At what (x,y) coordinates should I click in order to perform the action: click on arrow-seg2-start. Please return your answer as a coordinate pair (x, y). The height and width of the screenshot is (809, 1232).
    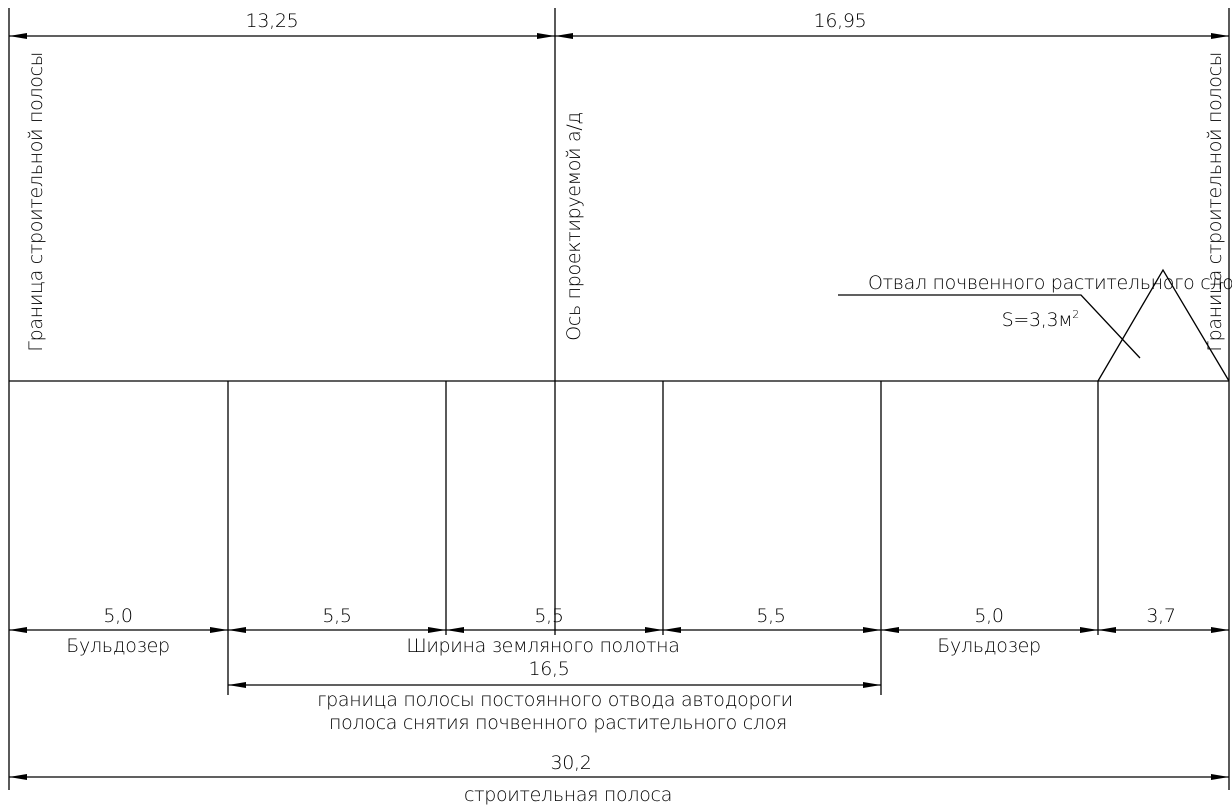
    Looking at the image, I should click on (237, 630).